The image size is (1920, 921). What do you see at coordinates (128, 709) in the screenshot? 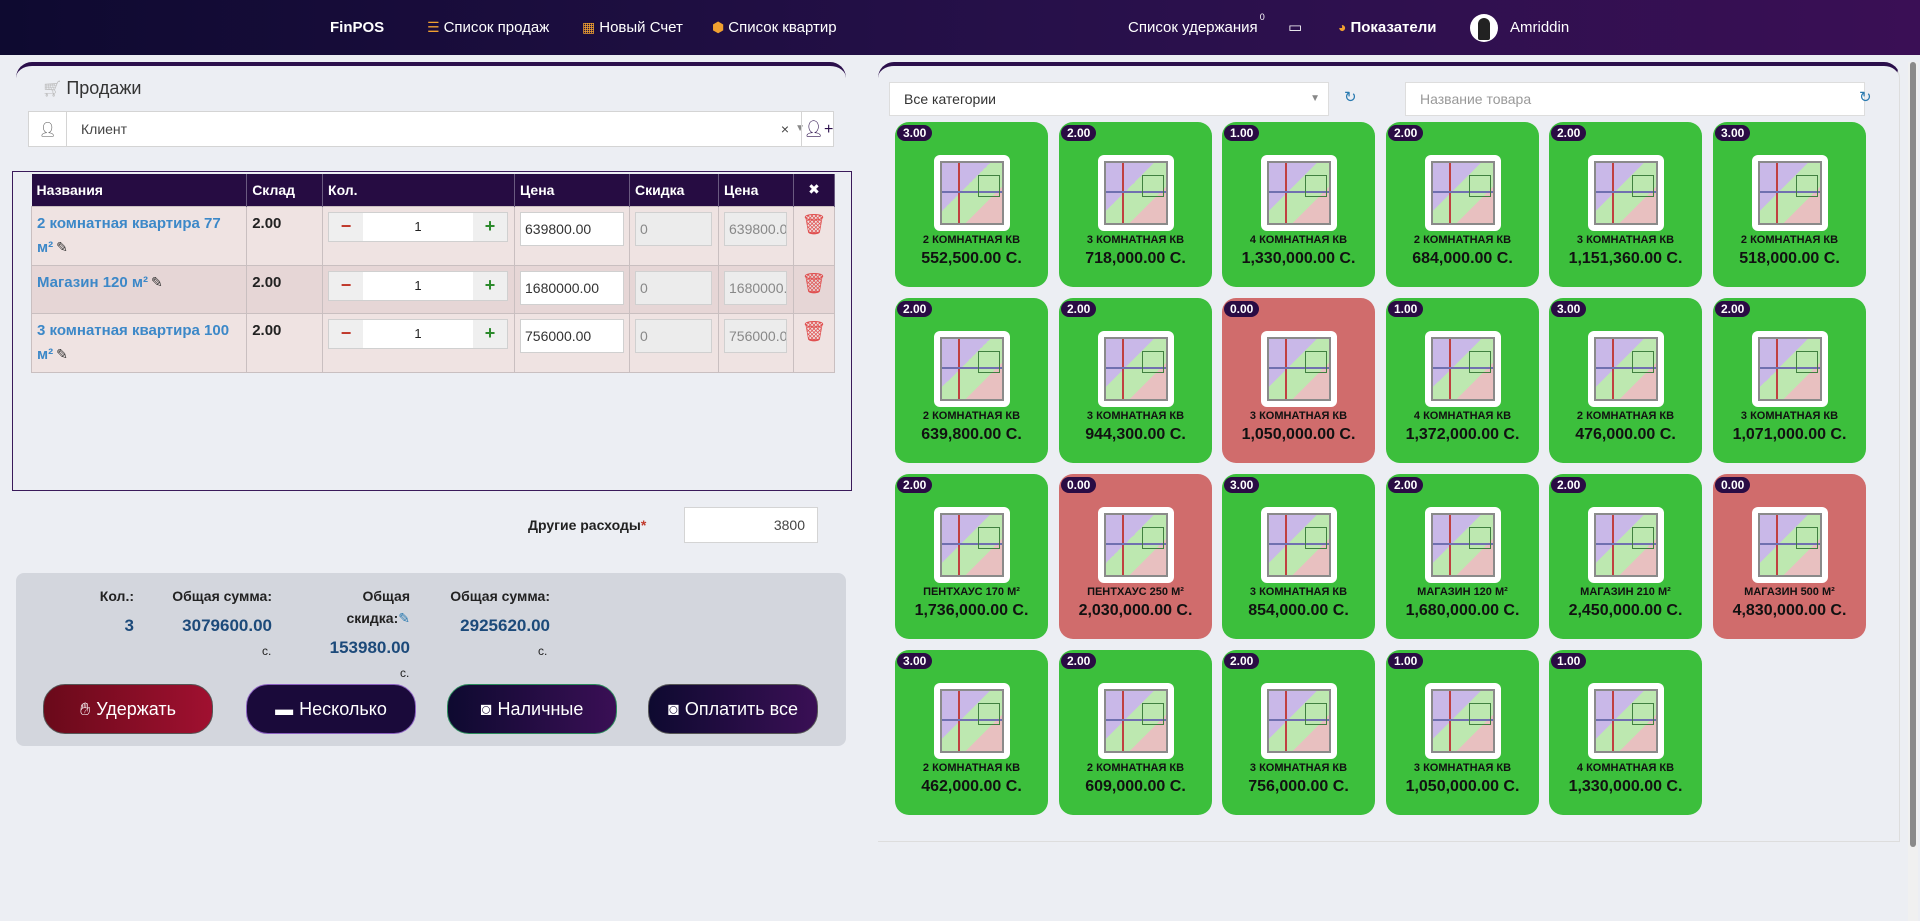
I see `hold-button: ✋︎ Удержать` at bounding box center [128, 709].